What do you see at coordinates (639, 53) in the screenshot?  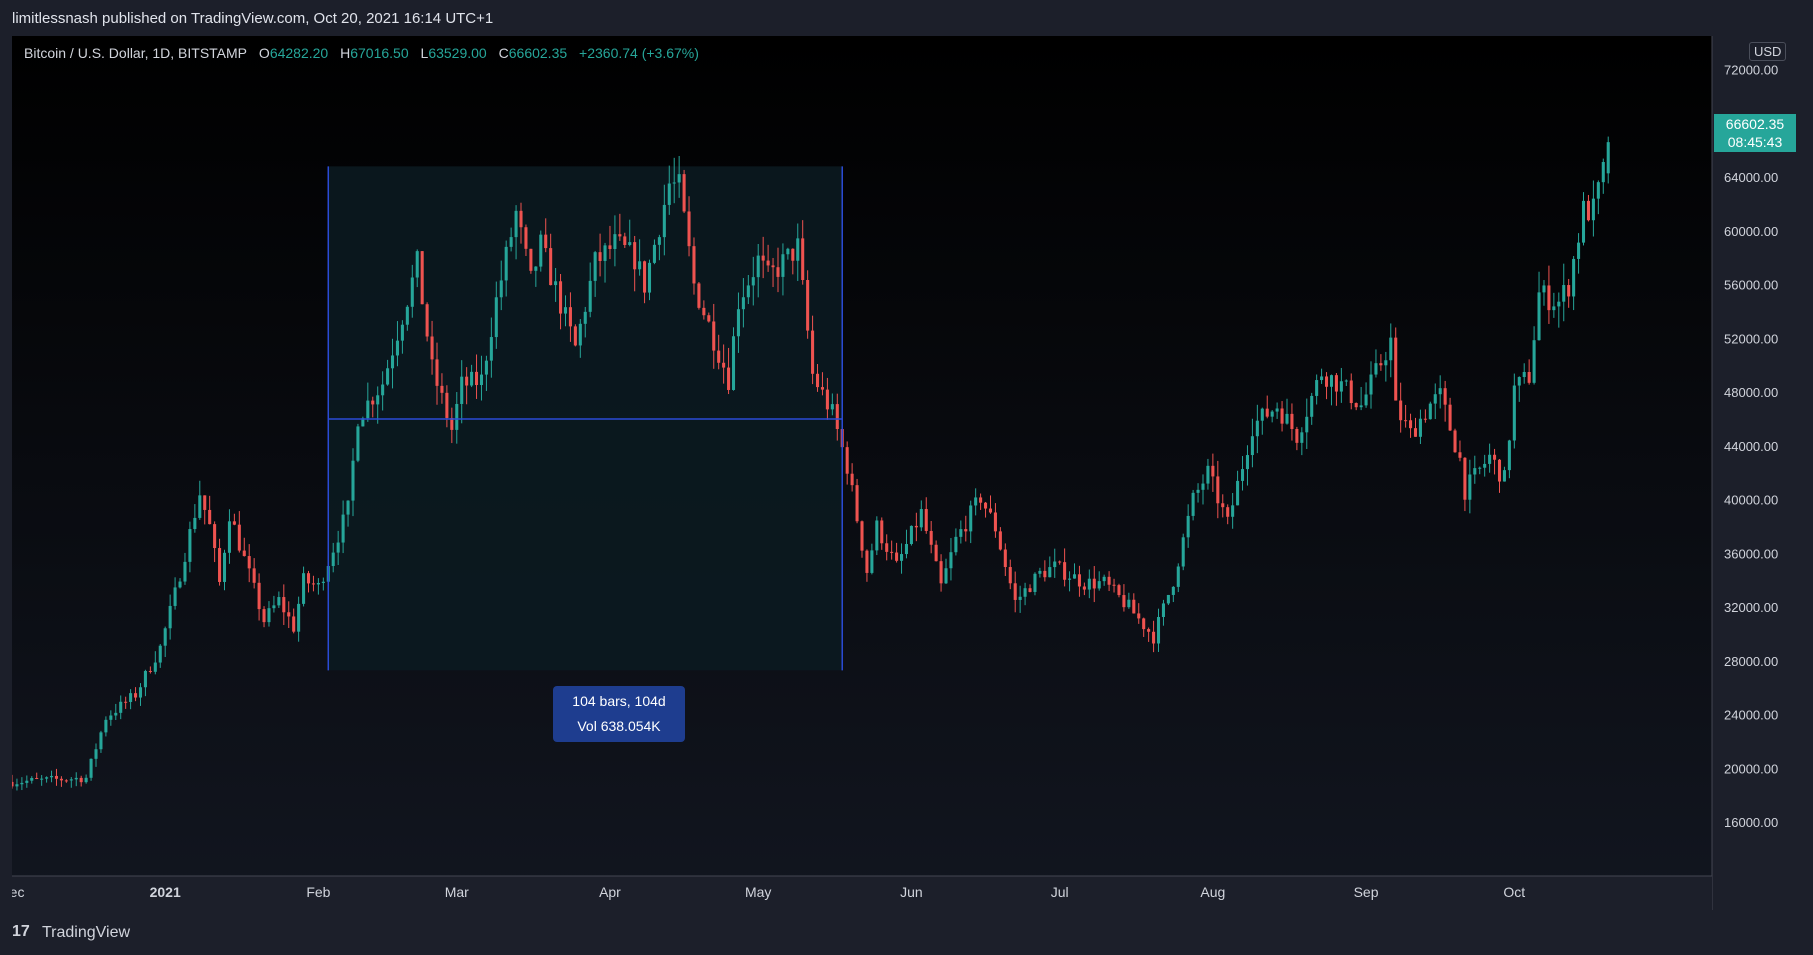 I see `legend-change: +2360.74 (+3.67%)` at bounding box center [639, 53].